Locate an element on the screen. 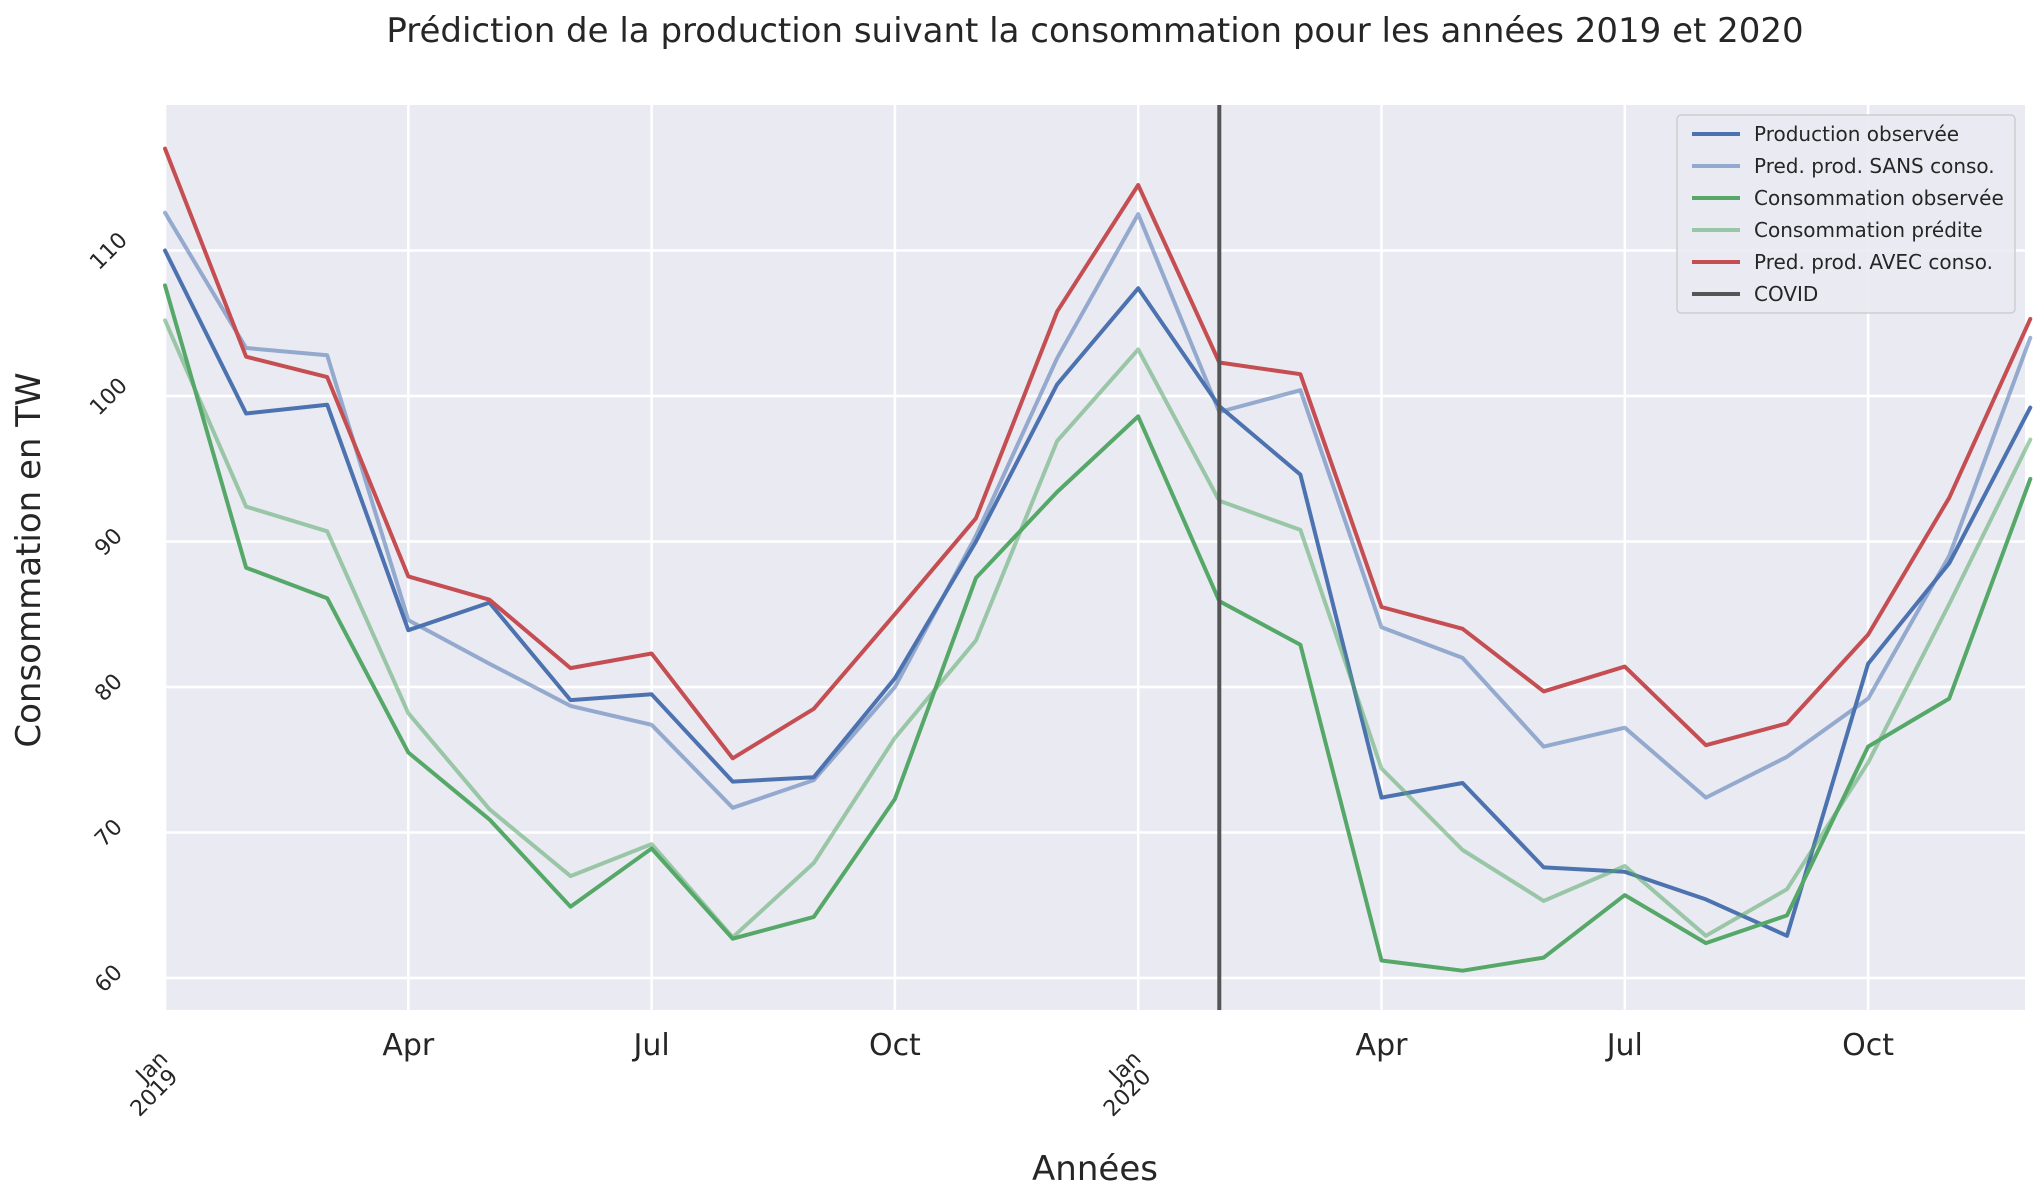 The height and width of the screenshot is (1201, 2037). y-tick-label: 110 is located at coordinates (108, 251).